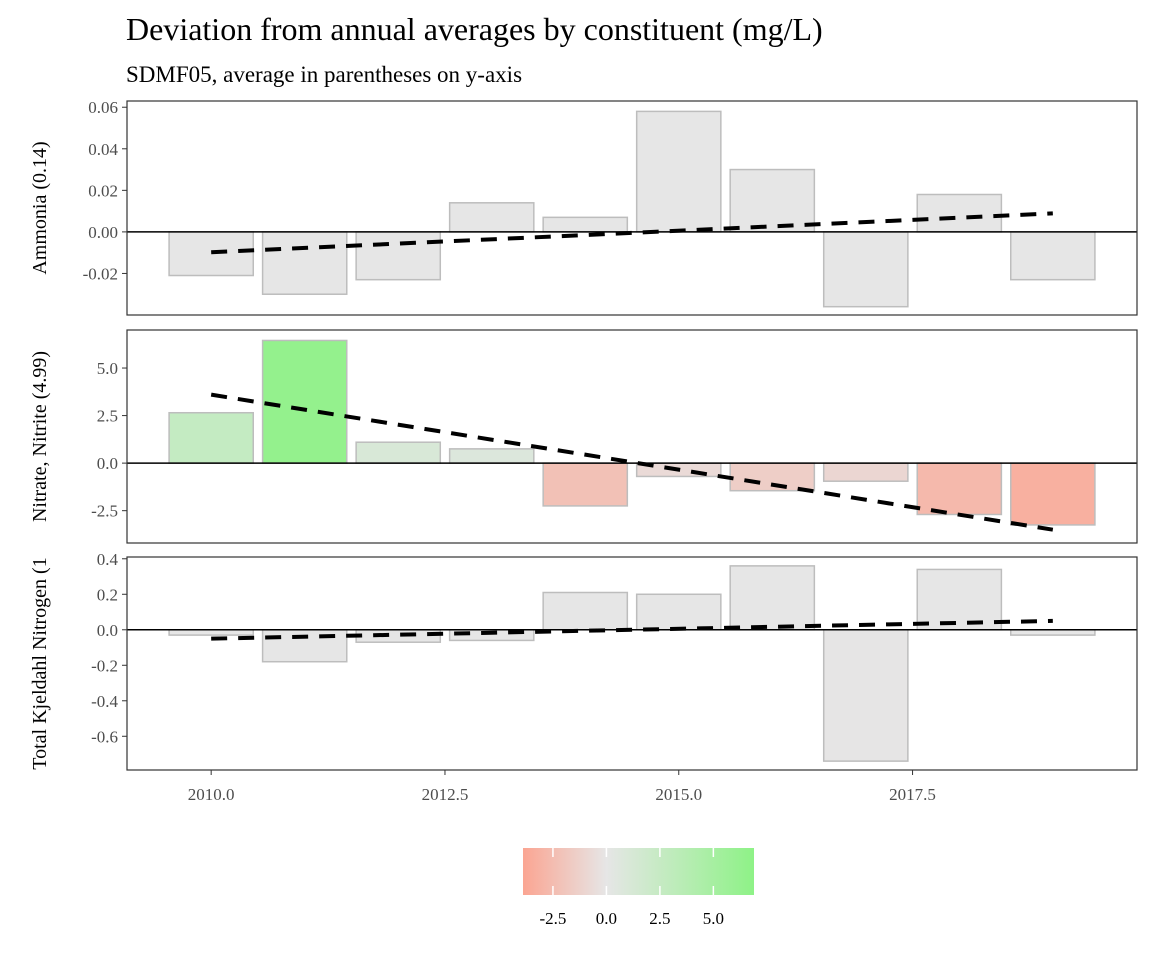 This screenshot has width=1152, height=960. I want to click on y-tick-label: 5.0, so click(107, 368).